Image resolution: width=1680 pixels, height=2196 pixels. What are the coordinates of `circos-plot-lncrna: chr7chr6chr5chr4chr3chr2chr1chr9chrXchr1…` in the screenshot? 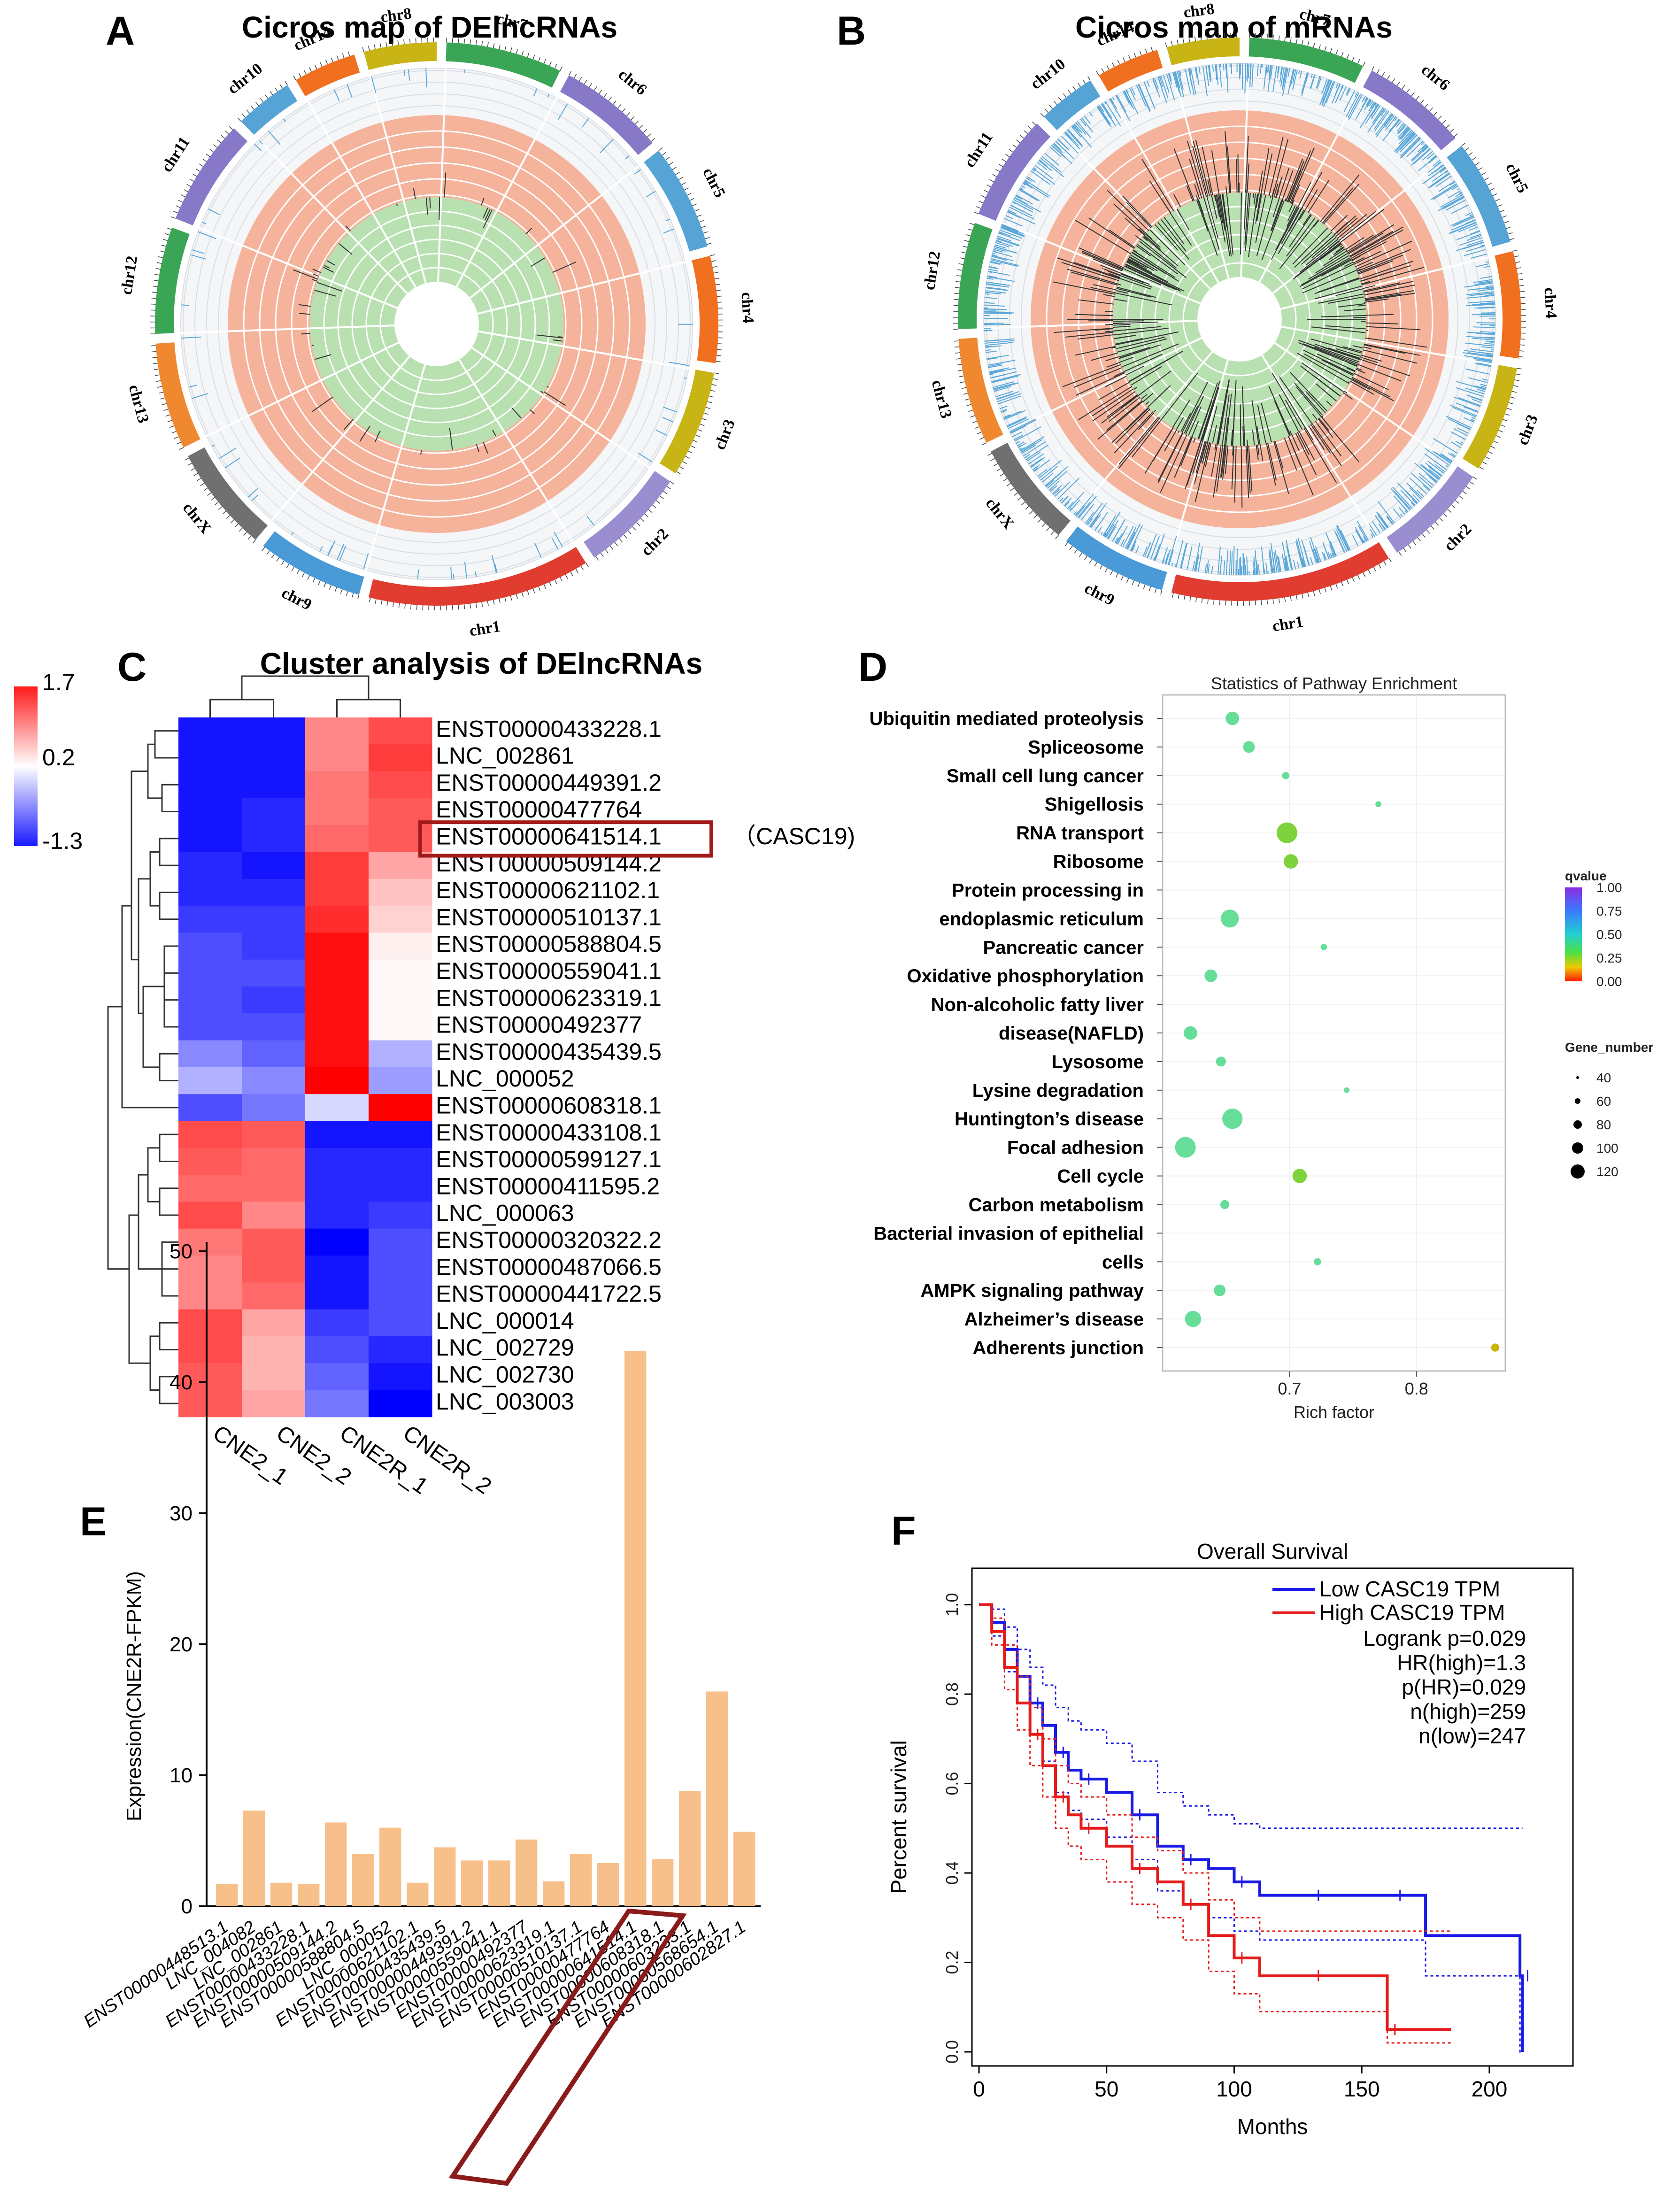 It's located at (437, 322).